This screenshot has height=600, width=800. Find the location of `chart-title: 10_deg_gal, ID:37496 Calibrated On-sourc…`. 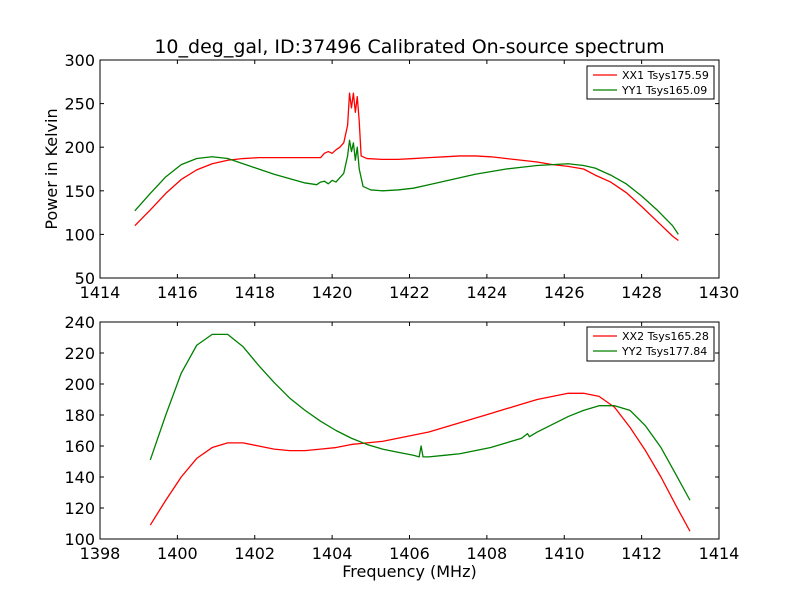

chart-title: 10_deg_gal, ID:37496 Calibrated On-sourc… is located at coordinates (409, 47).